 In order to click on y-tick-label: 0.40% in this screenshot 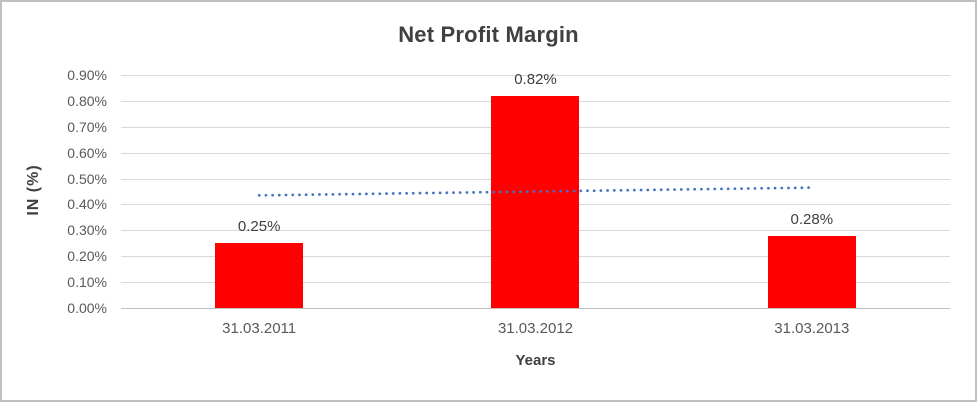, I will do `click(87, 204)`.